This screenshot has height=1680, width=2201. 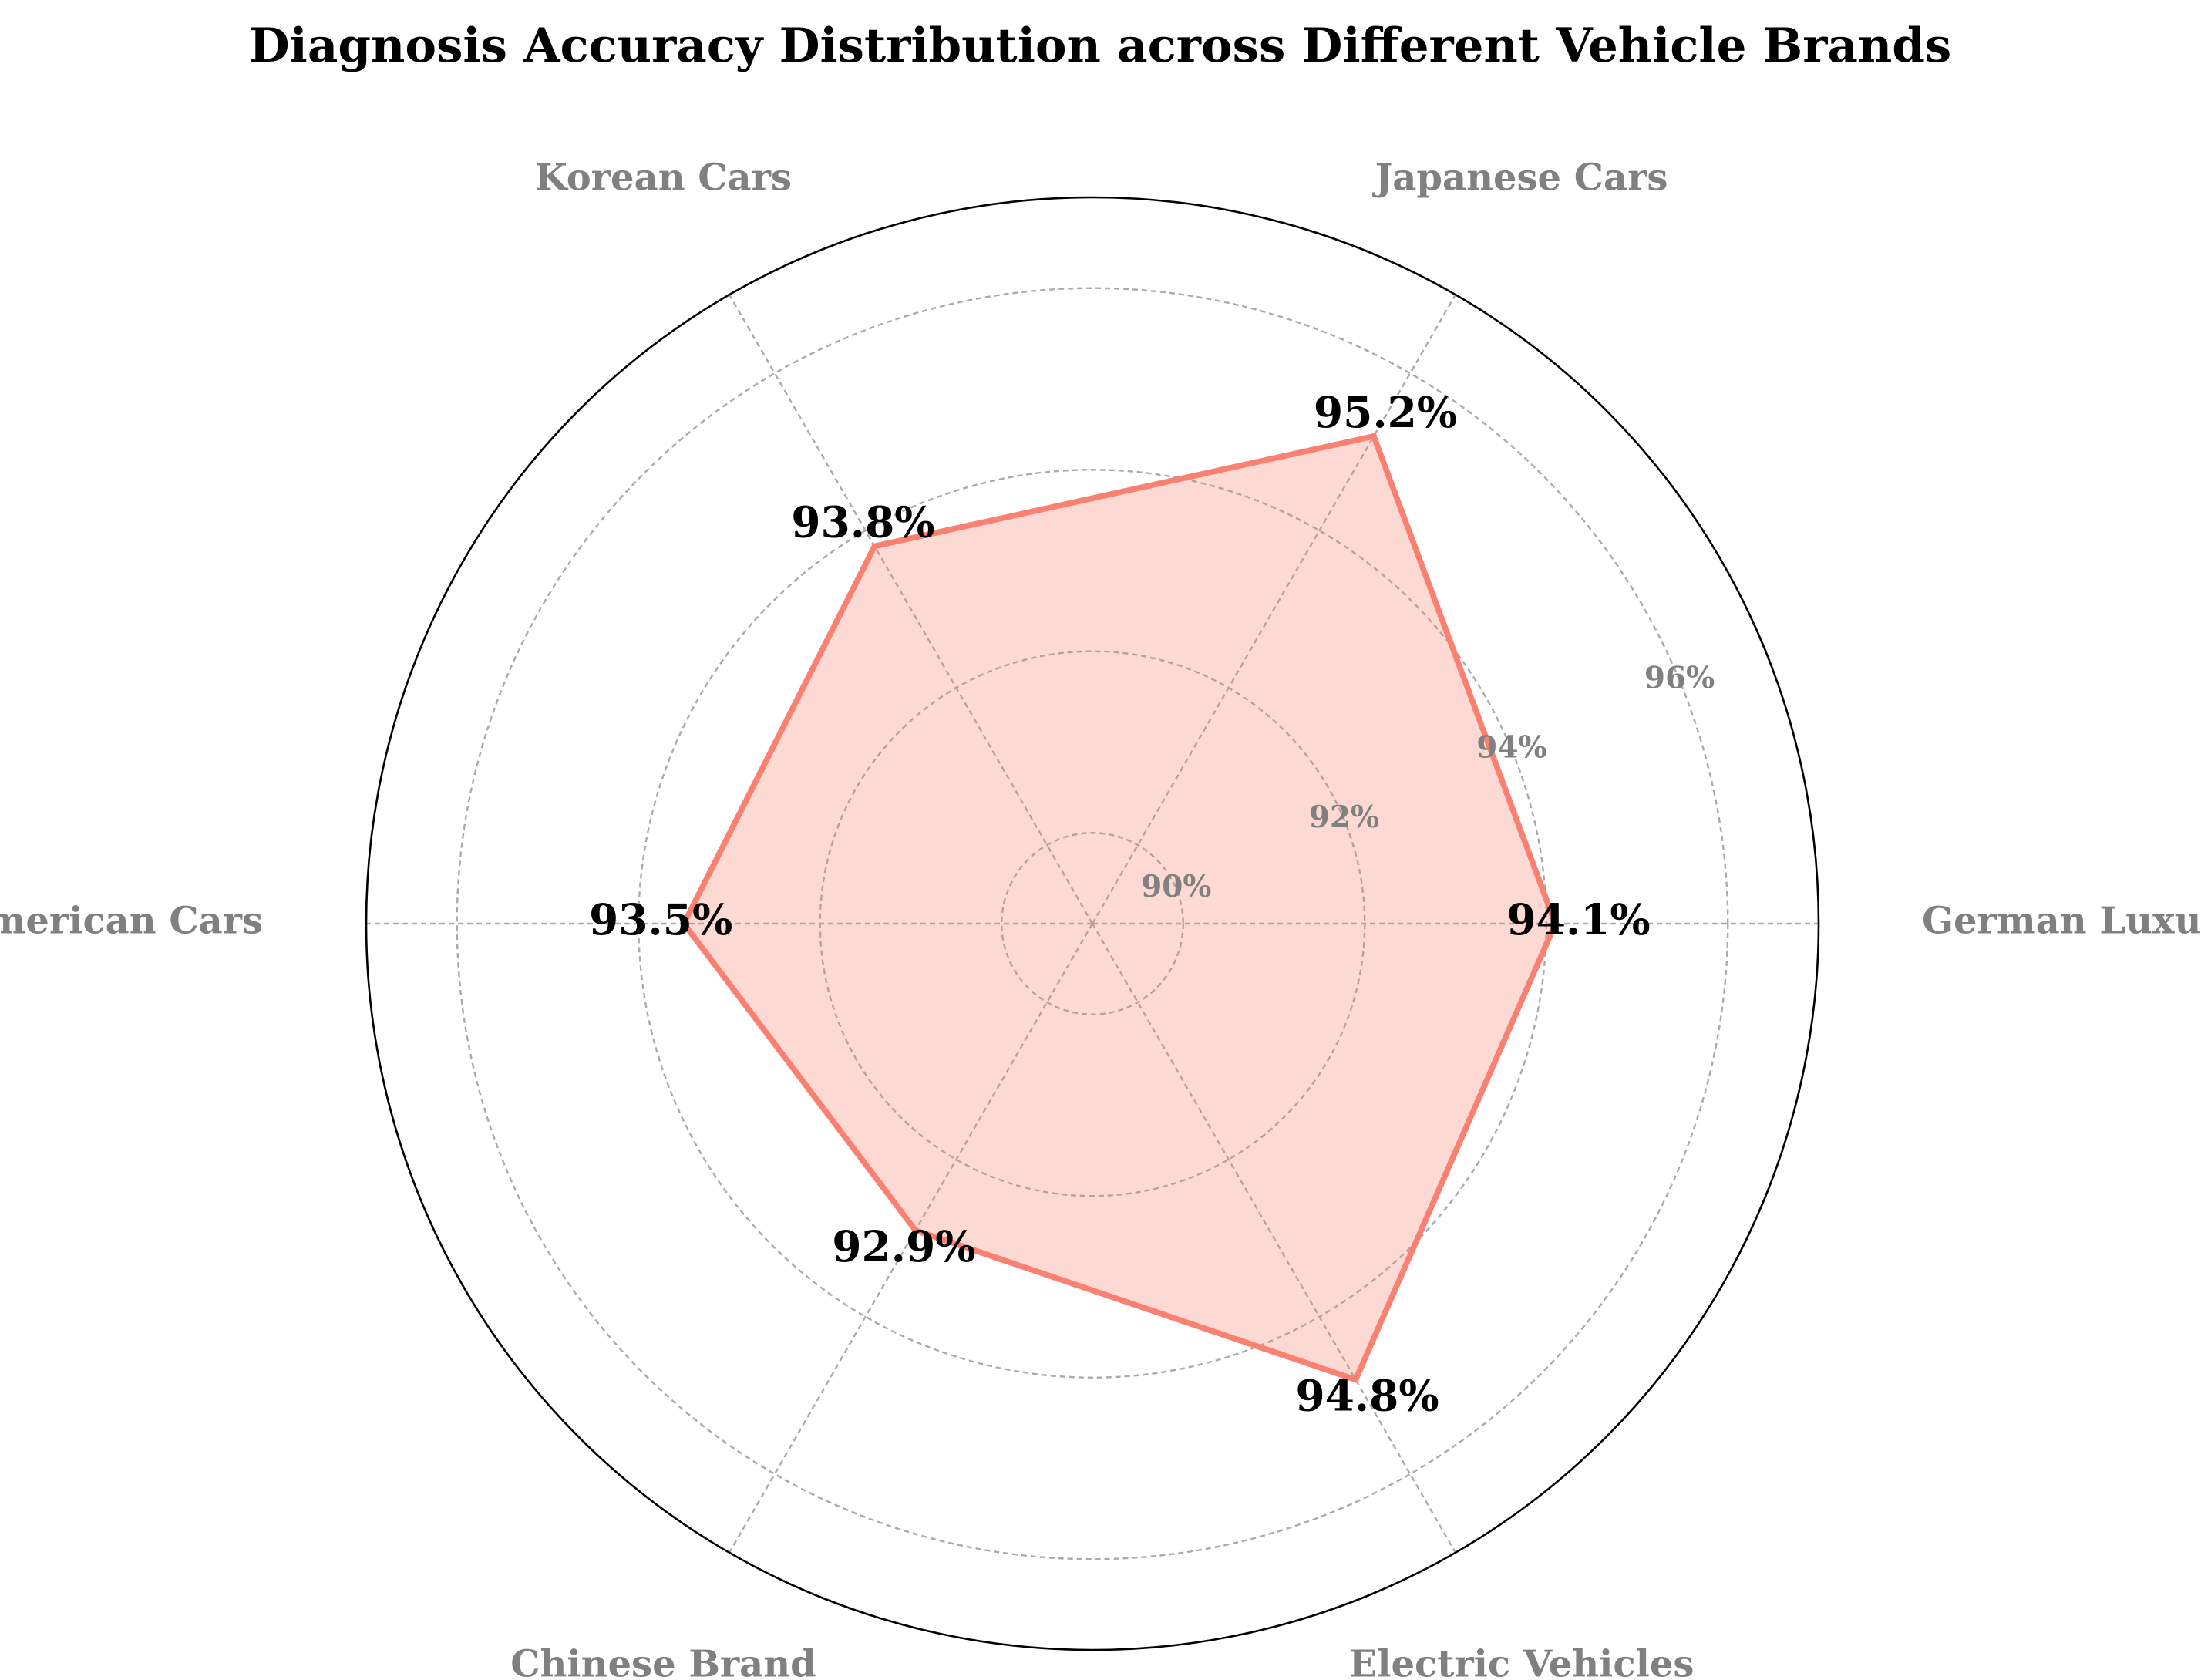 What do you see at coordinates (1344, 817) in the screenshot?
I see `radial-tick-label: 92%` at bounding box center [1344, 817].